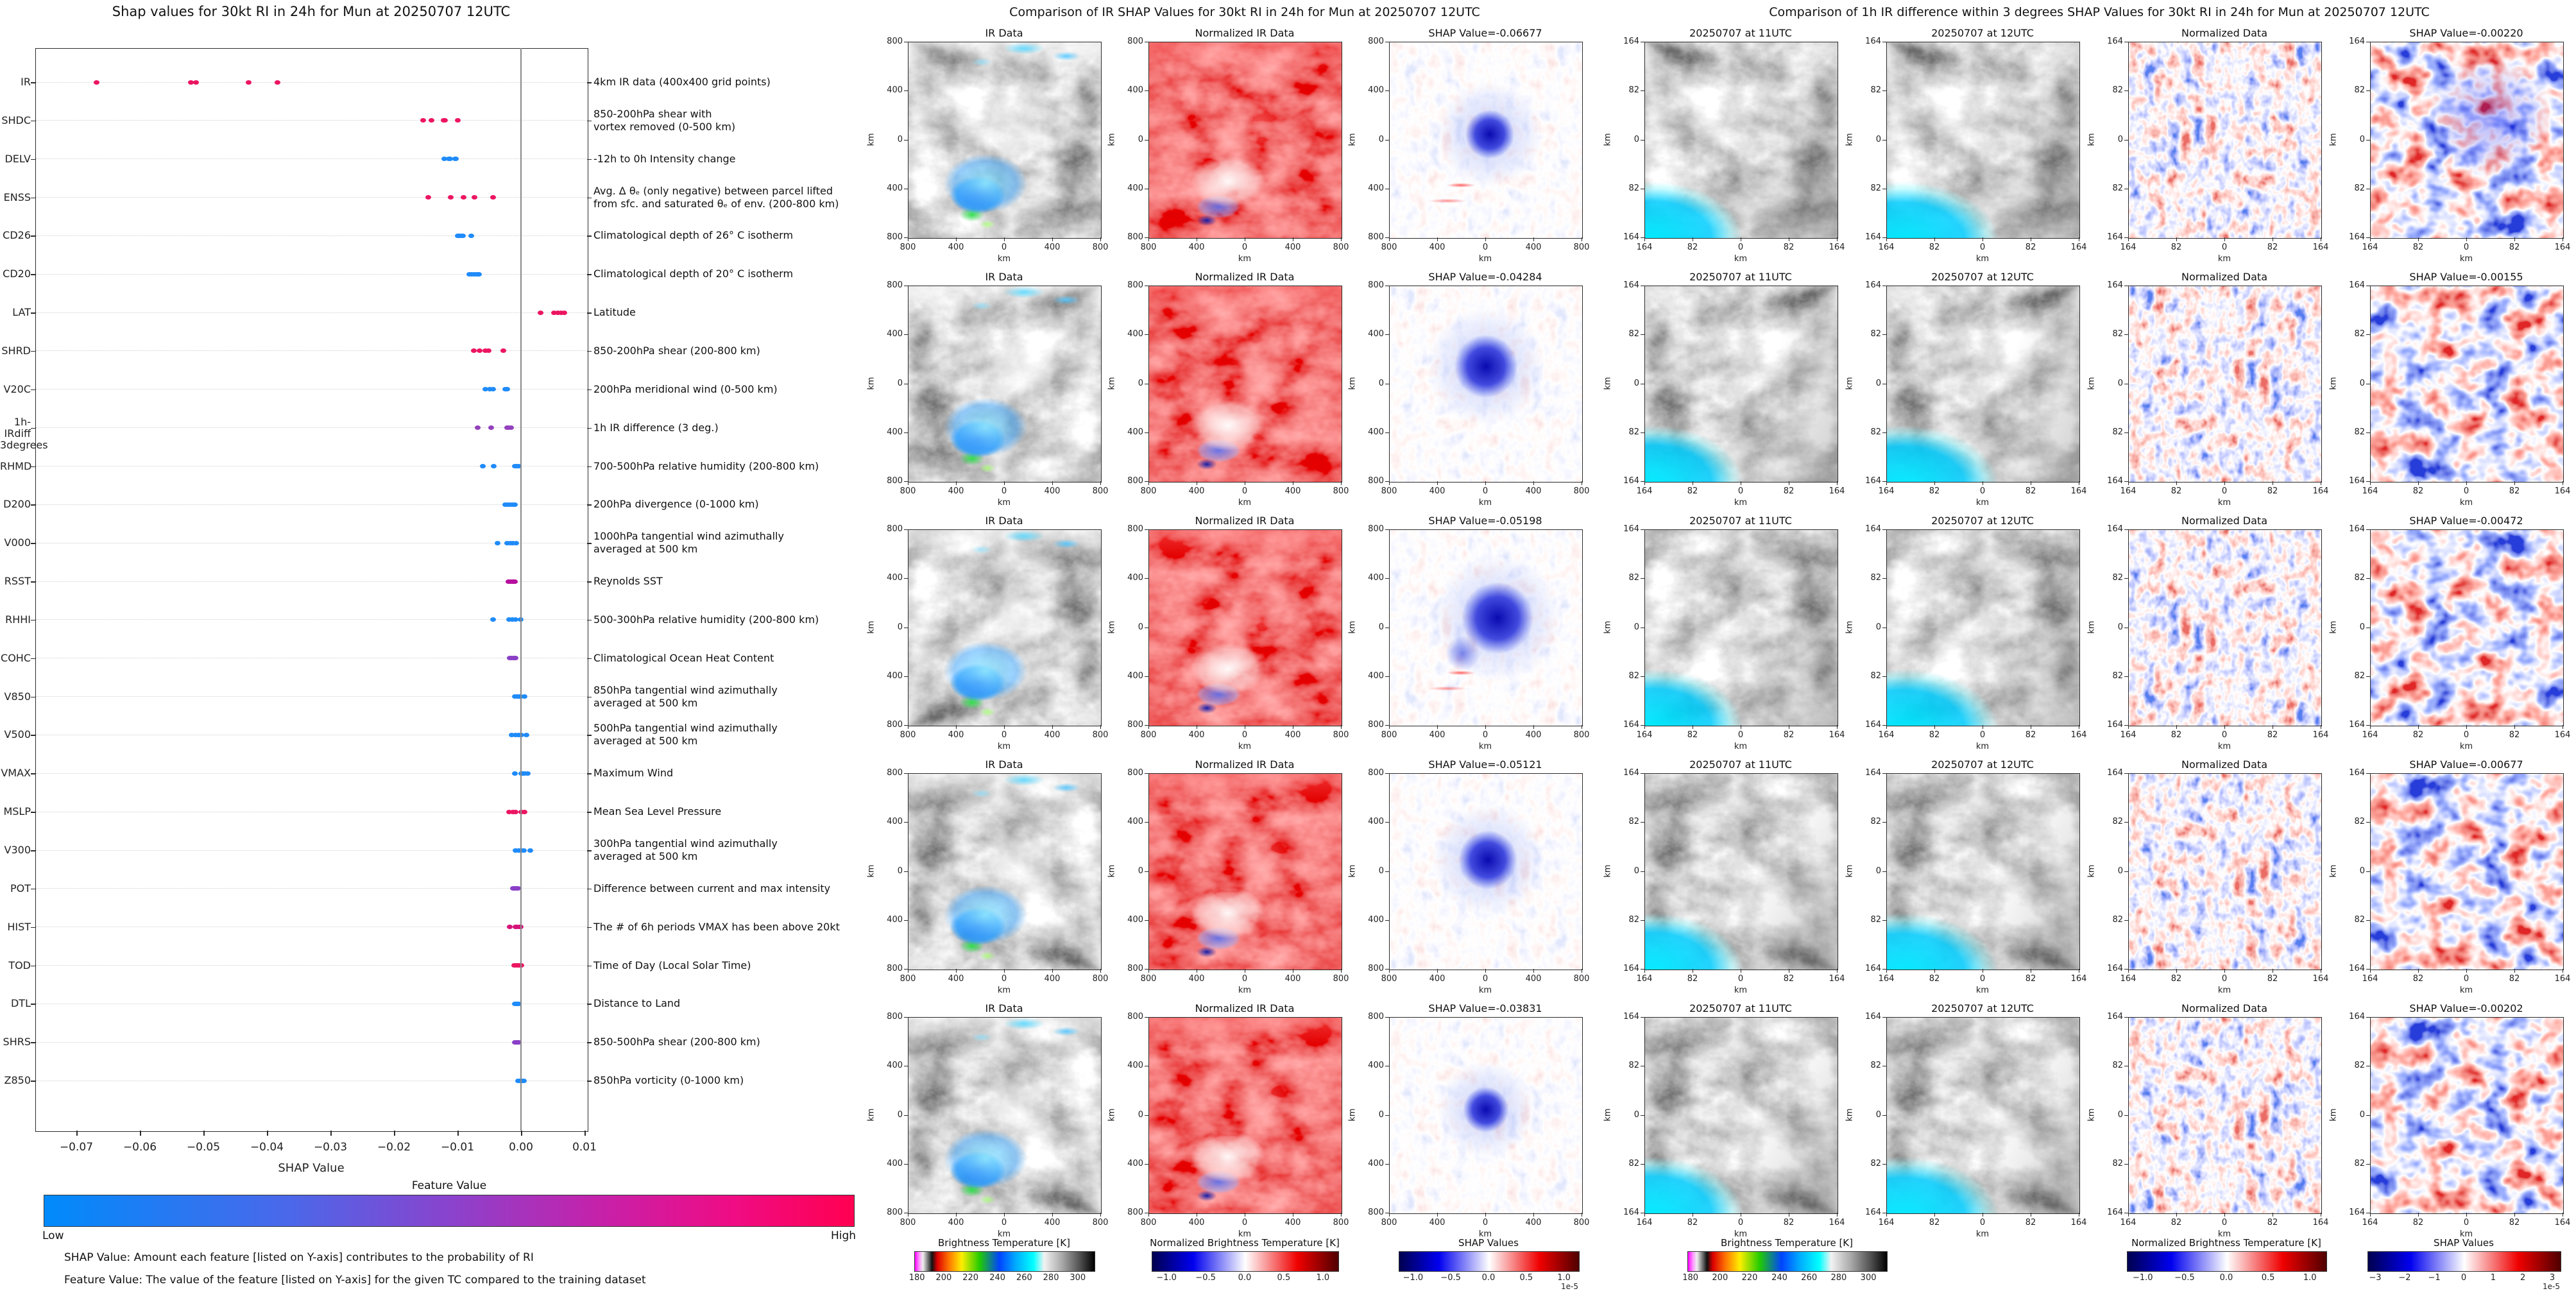 The width and height of the screenshot is (2576, 1291). I want to click on feature-label: V000, so click(17, 542).